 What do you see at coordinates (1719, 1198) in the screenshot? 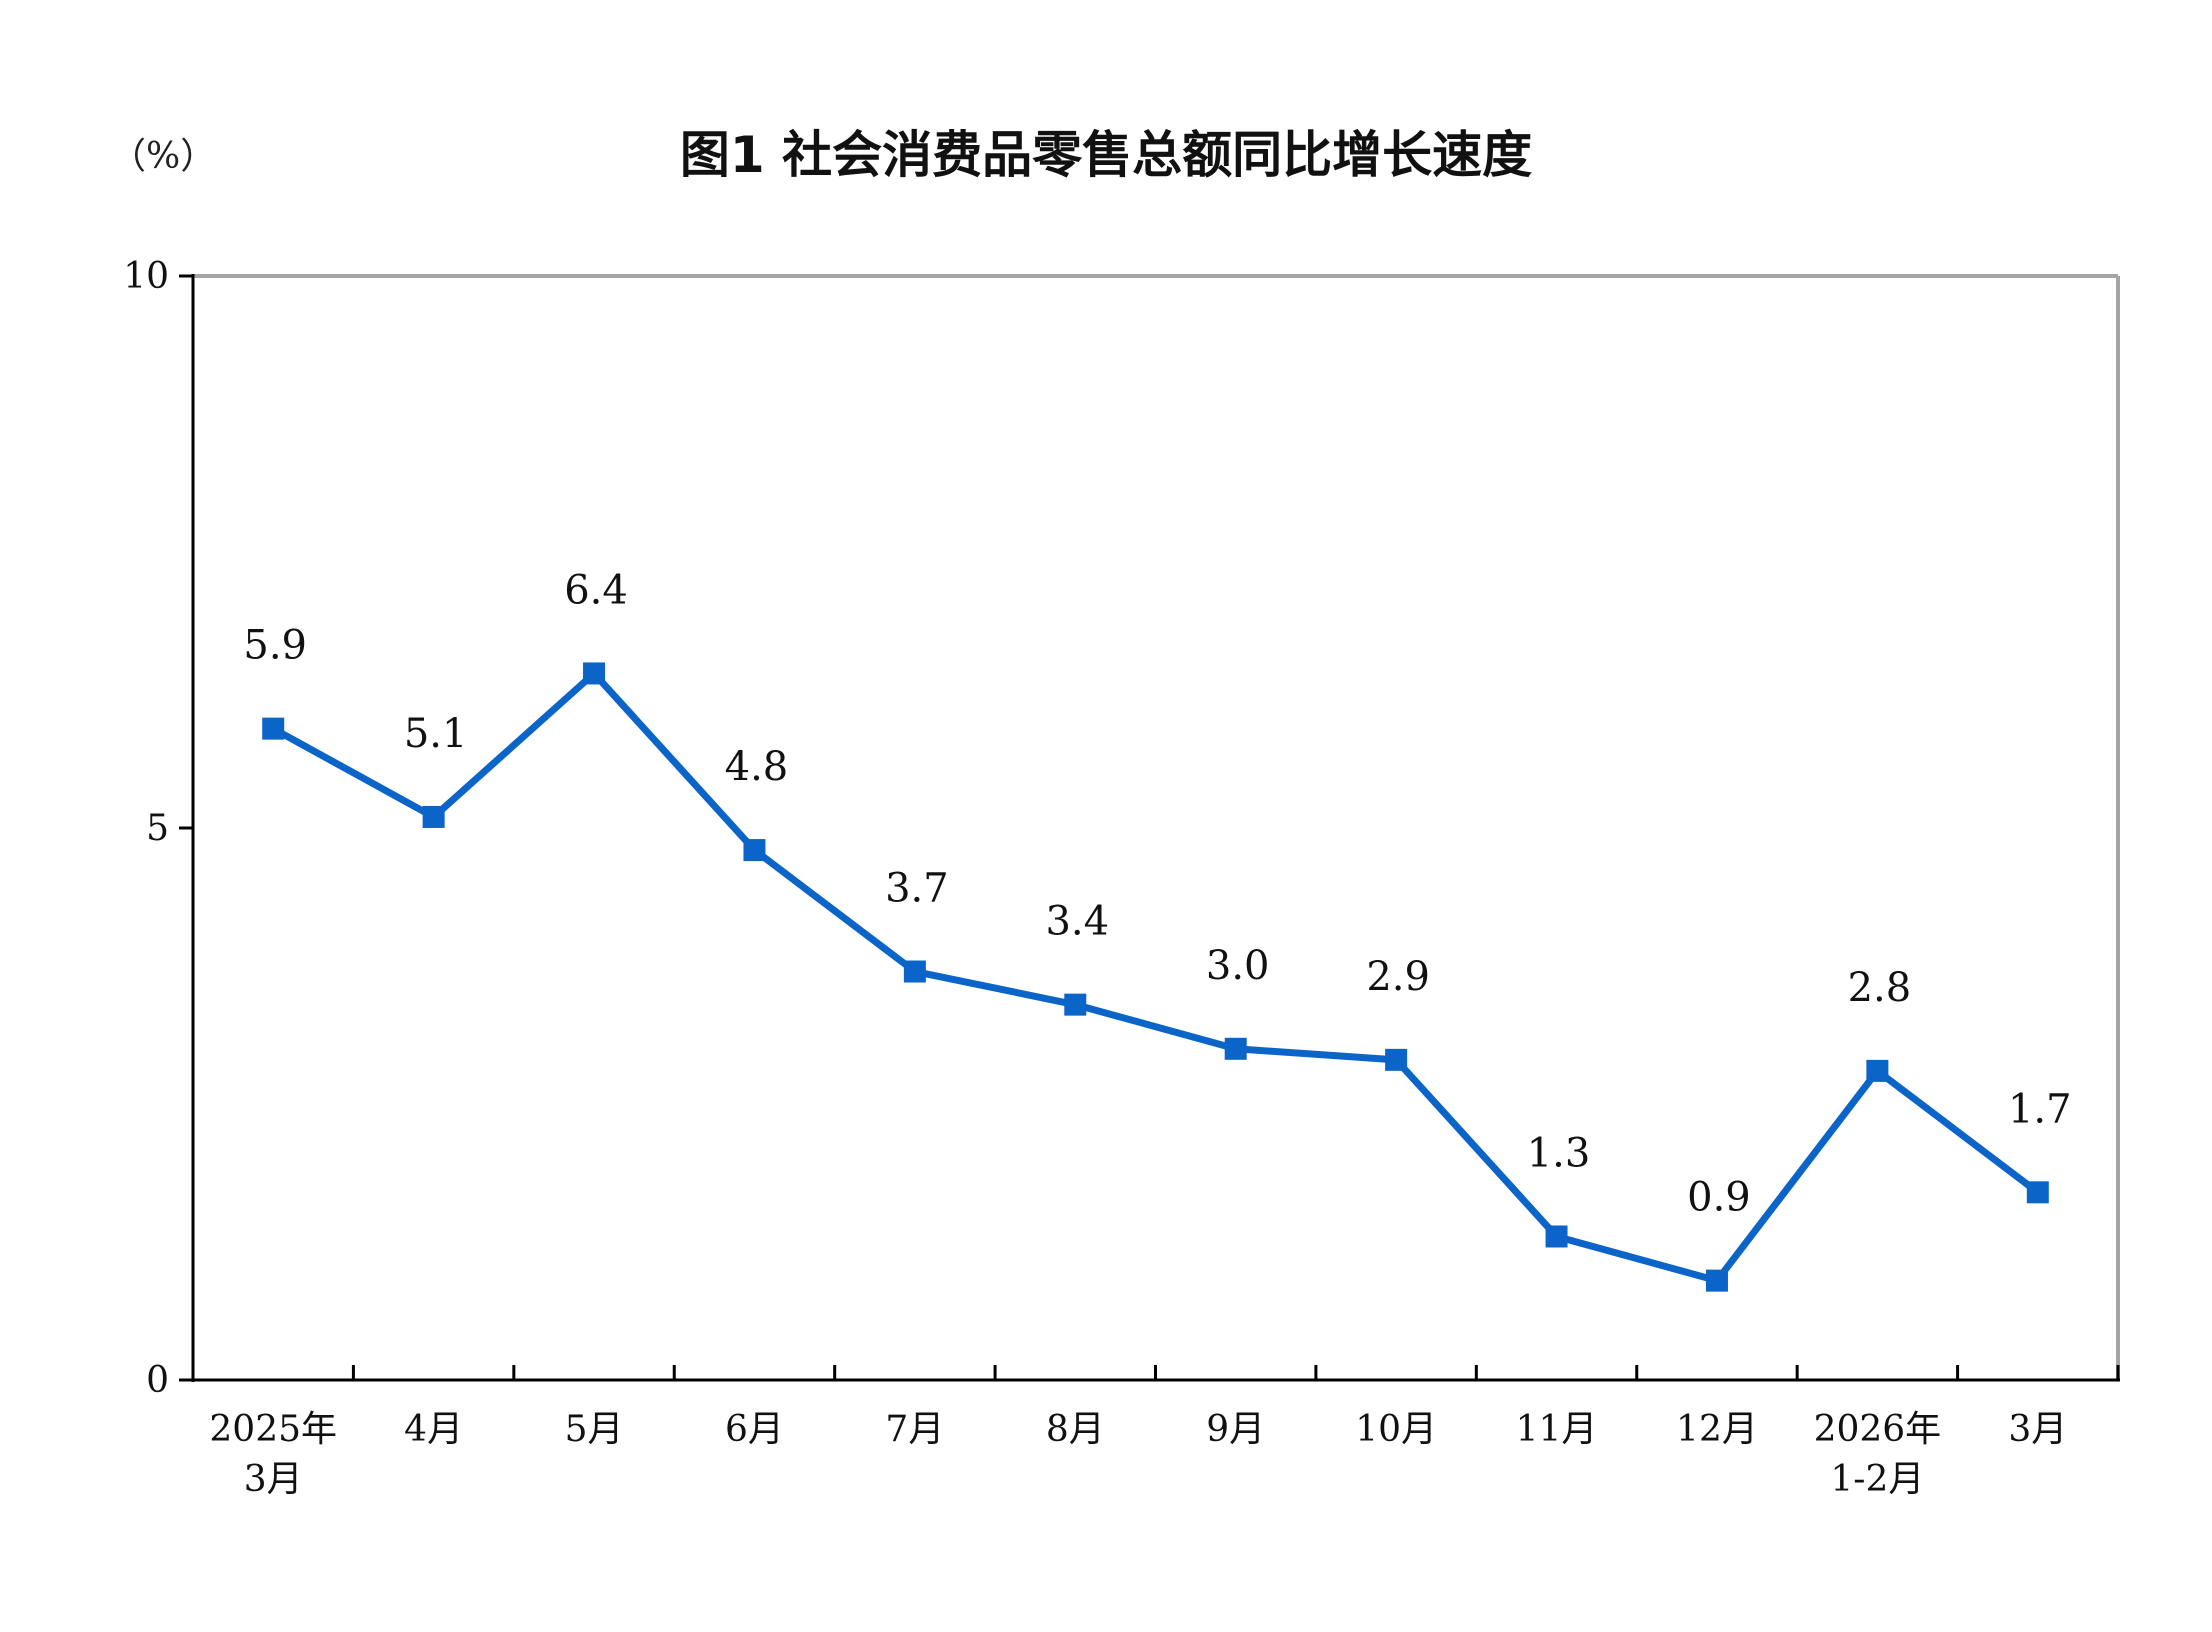
I see `data-label: 0.9` at bounding box center [1719, 1198].